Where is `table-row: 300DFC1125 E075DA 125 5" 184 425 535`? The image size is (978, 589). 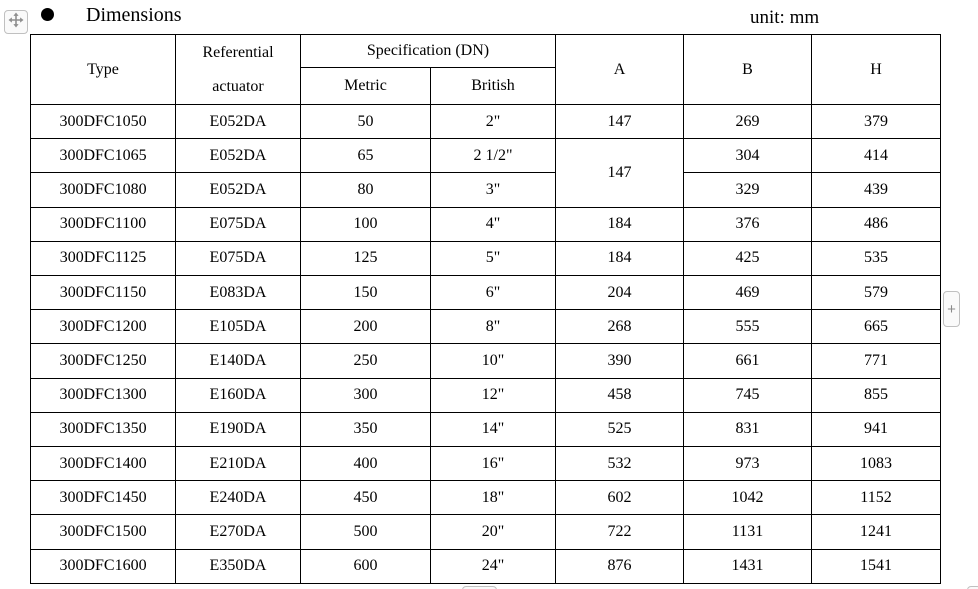 table-row: 300DFC1125 E075DA 125 5" 184 425 535 is located at coordinates (485, 258).